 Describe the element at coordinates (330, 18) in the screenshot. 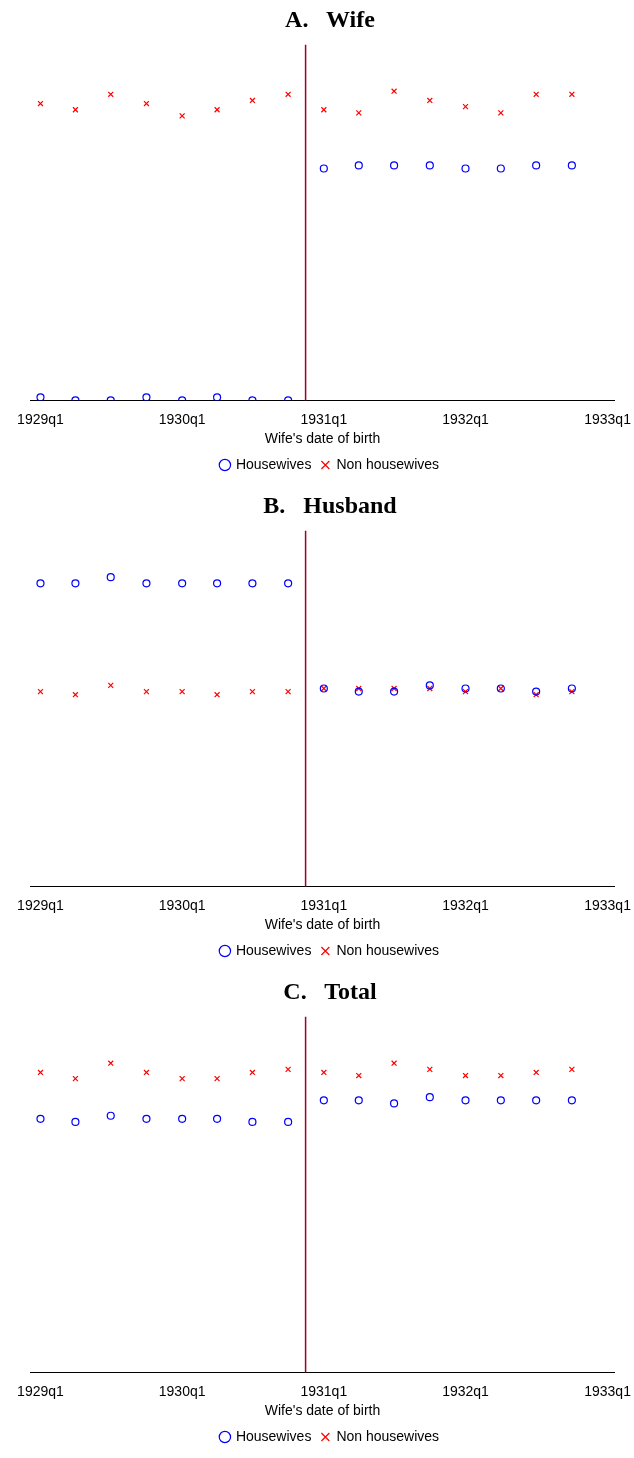

I see `chart-title: A. Wife` at that location.